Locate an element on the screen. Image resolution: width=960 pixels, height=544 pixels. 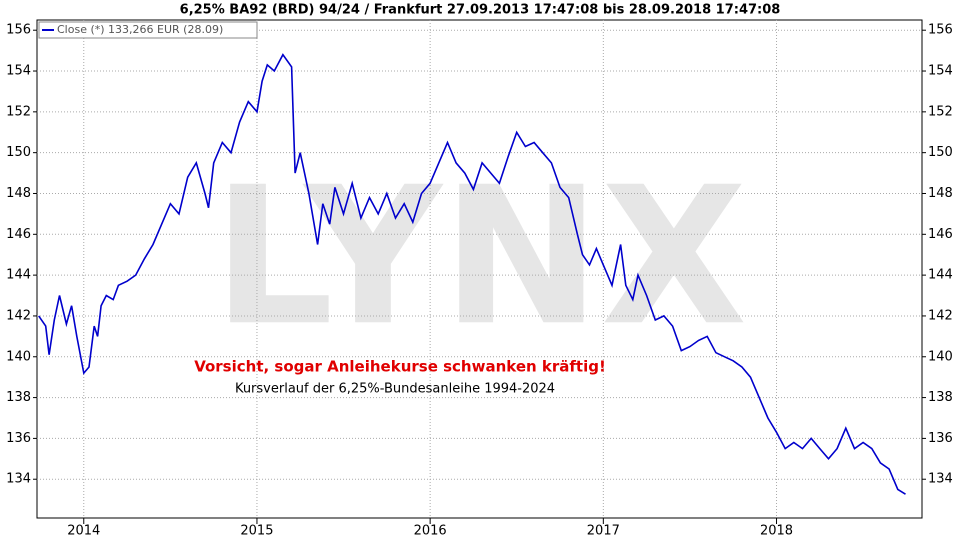
x-tick-label: 2016 is located at coordinates (430, 531).